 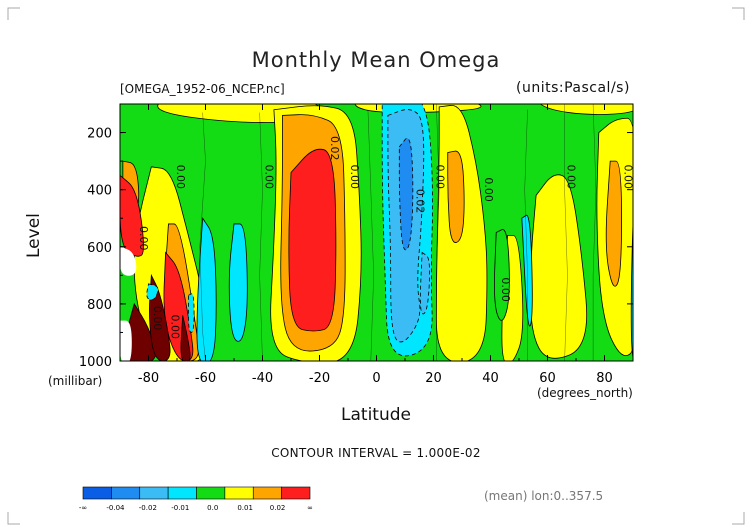 I want to click on colorbar-label: -0.02, so click(x=148, y=508).